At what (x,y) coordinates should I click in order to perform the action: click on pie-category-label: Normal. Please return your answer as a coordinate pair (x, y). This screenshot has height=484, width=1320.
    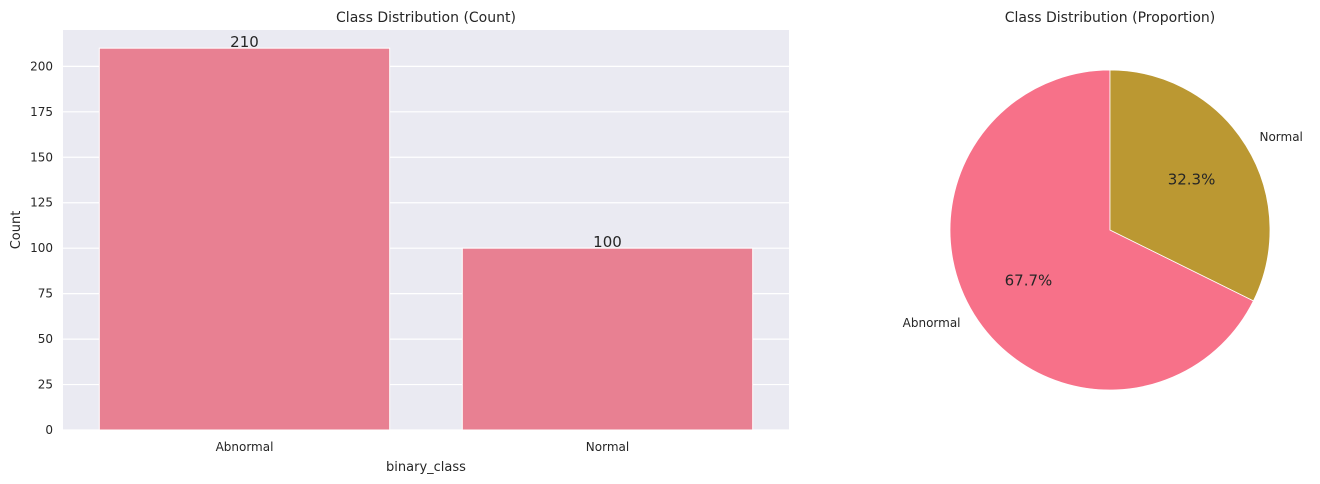
    Looking at the image, I should click on (1280, 137).